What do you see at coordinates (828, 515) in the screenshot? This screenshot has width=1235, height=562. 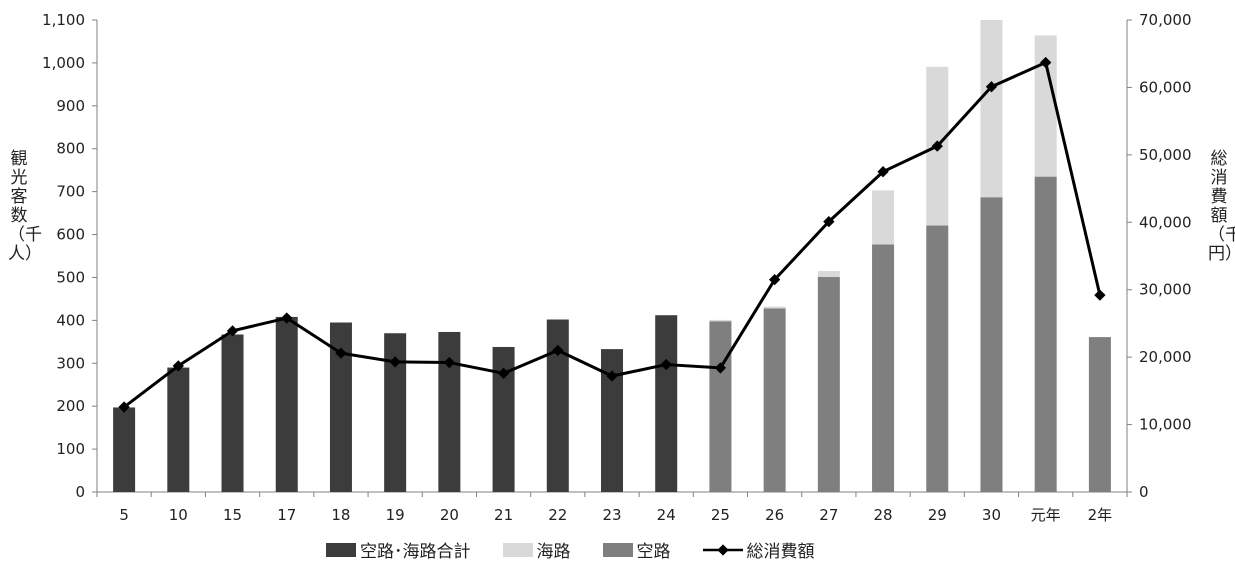 I see `x-tick-label: 27` at bounding box center [828, 515].